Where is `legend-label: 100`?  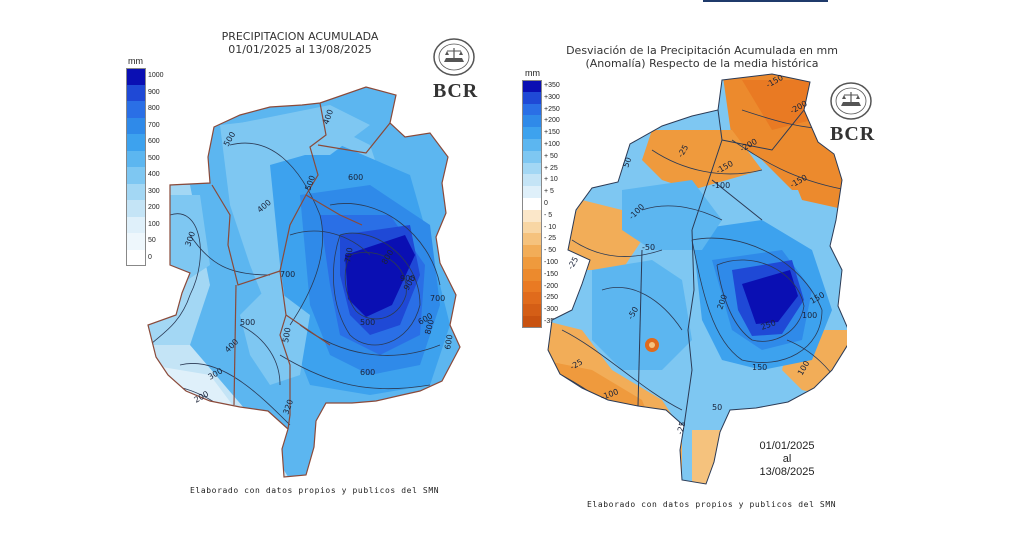 legend-label: 100 is located at coordinates (154, 224).